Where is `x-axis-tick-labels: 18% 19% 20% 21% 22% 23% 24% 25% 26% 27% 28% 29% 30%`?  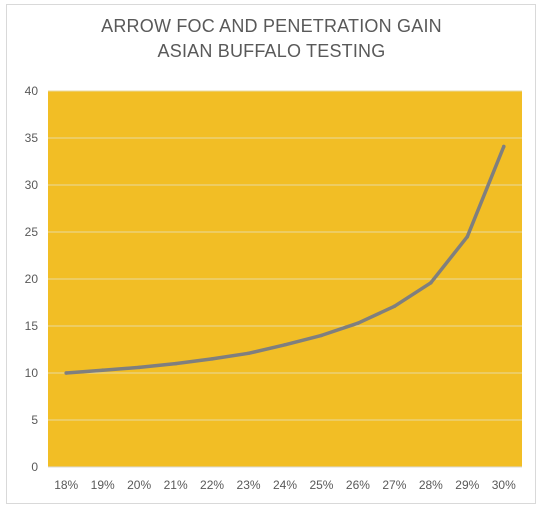
x-axis-tick-labels: 18% 19% 20% 21% 22% 23% 24% 25% 26% 27% 28% 29% 30% is located at coordinates (285, 485).